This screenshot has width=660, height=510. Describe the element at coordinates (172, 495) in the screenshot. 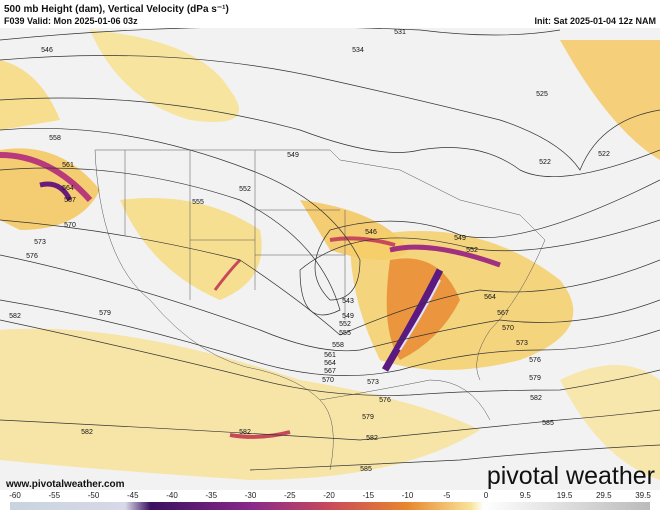

I see `colorbar-tick-label: -40` at that location.